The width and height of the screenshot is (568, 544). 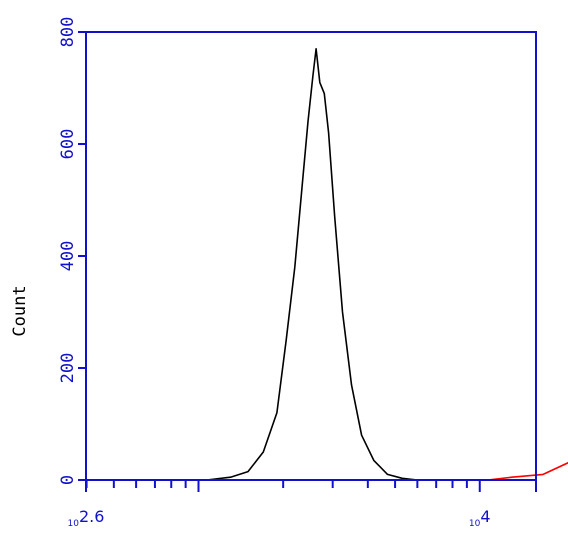 What do you see at coordinates (68, 256) in the screenshot?
I see `y-tick-label: 400` at bounding box center [68, 256].